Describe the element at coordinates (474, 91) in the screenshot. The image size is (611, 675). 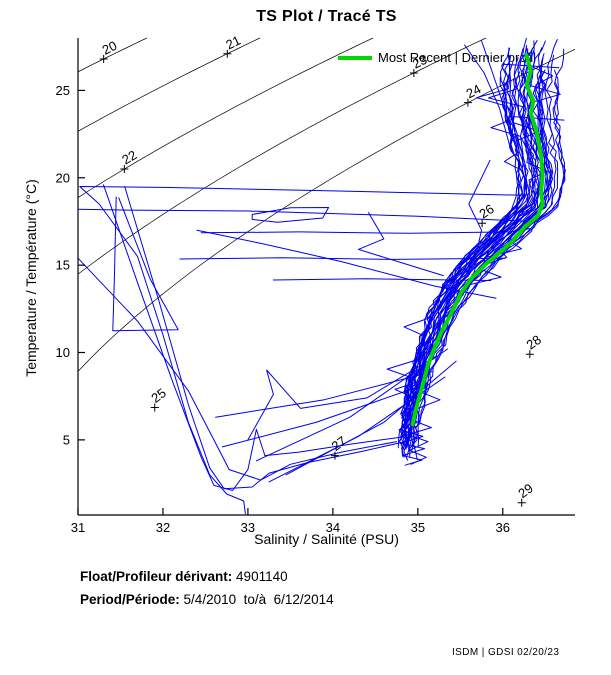
I see `contour-label-24: 24` at that location.